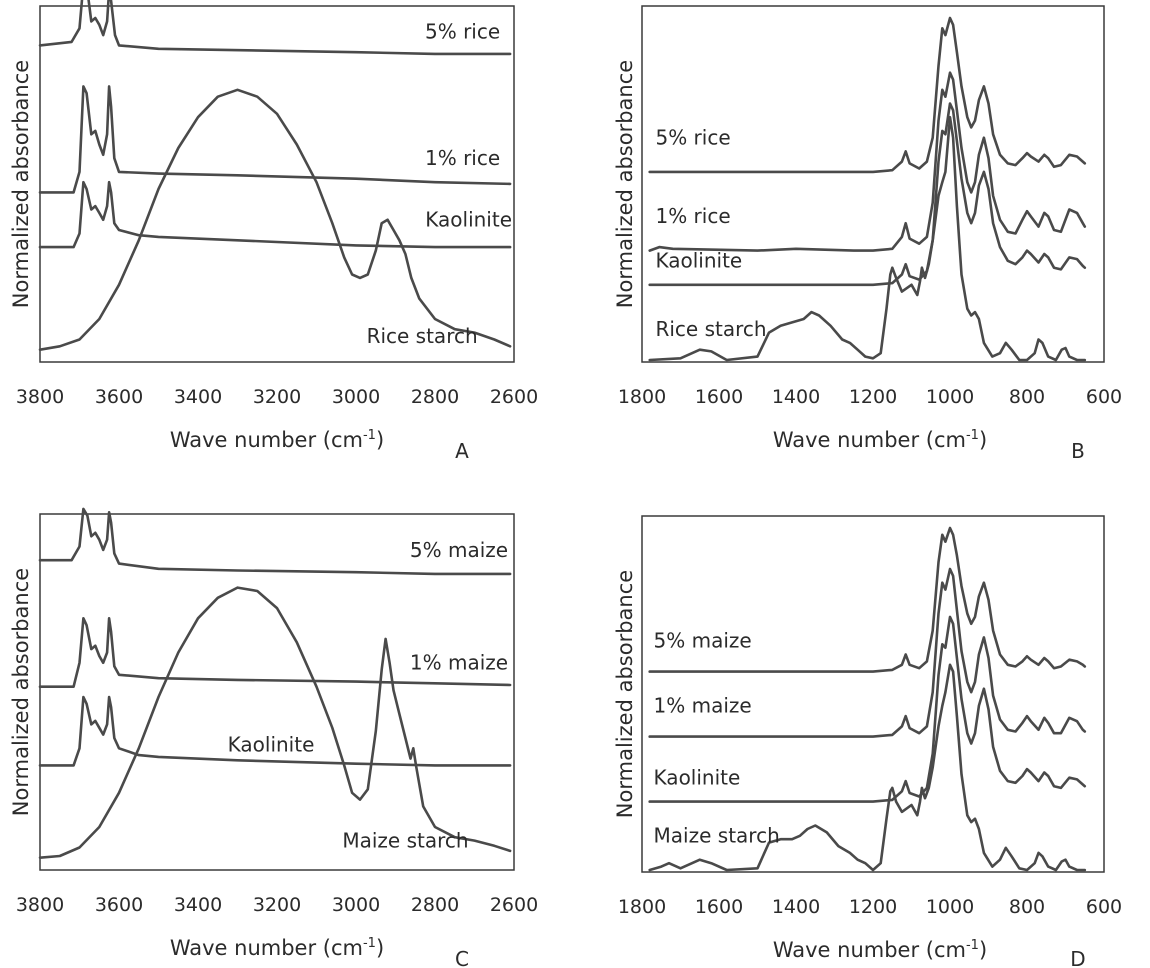  I want to click on panel-letter-d: D, so click(1077, 957).